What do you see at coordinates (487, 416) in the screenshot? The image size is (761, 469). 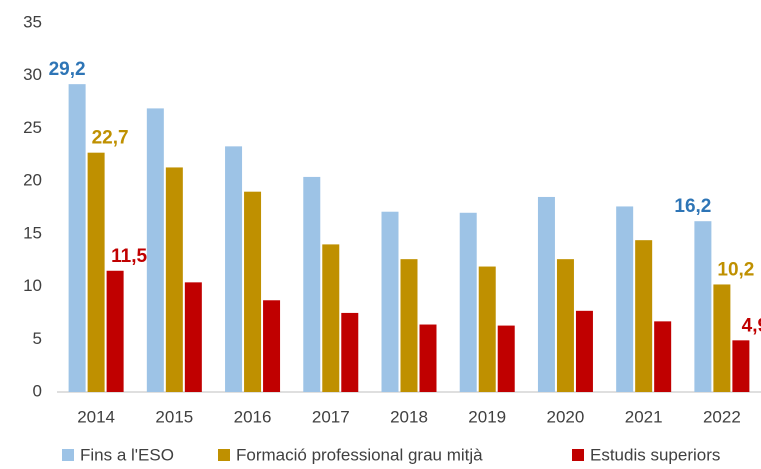 I see `x-tick-label: 2019` at bounding box center [487, 416].